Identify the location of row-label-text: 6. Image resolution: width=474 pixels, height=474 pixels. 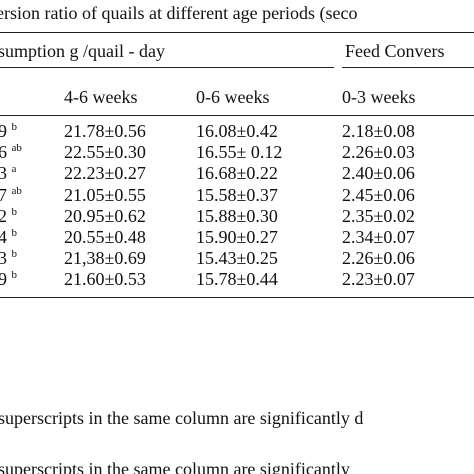
(3, 152).